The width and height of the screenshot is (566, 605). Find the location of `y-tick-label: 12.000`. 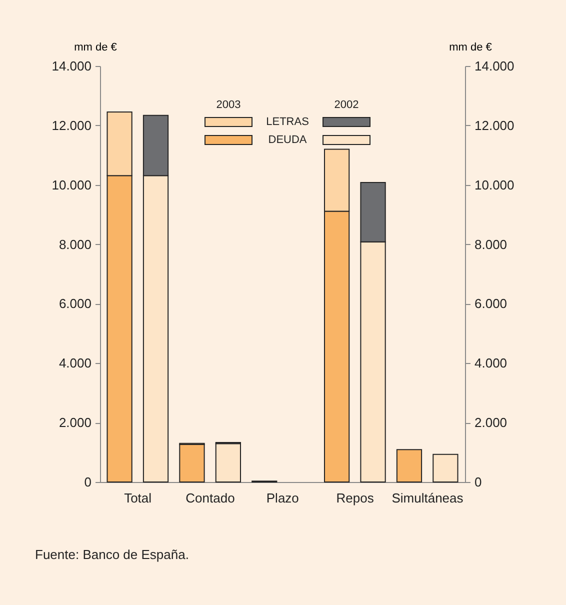

y-tick-label: 12.000 is located at coordinates (72, 125).